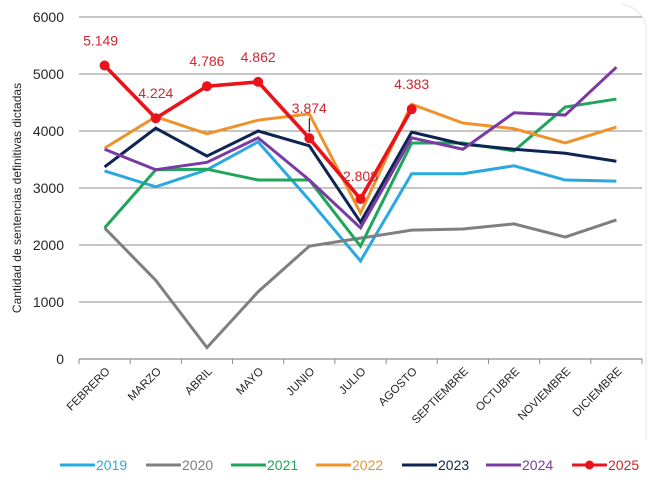 The image size is (652, 480). Describe the element at coordinates (155, 93) in the screenshot. I see `data-label: 4.224` at that location.